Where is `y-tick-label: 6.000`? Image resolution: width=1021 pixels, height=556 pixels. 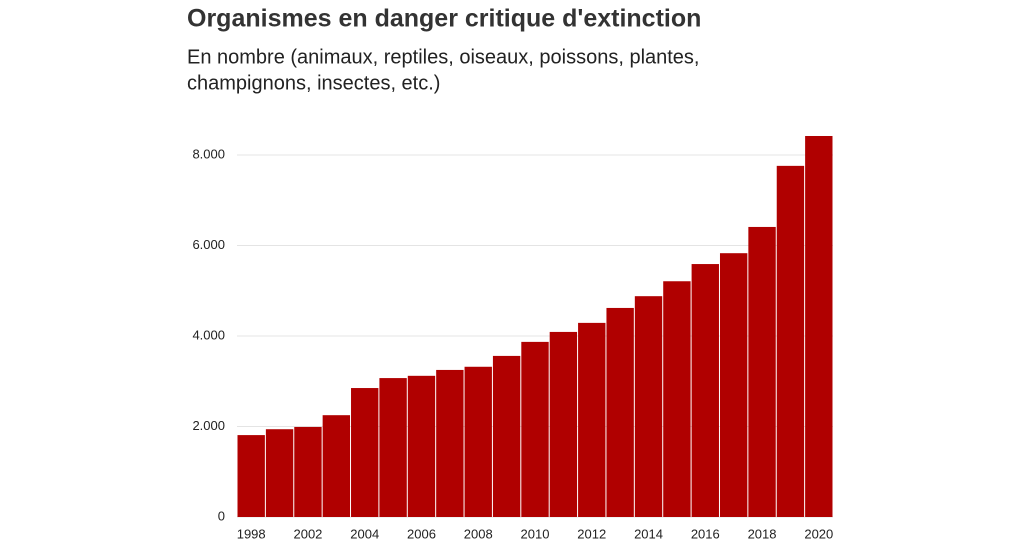 y-tick-label: 6.000 is located at coordinates (208, 244).